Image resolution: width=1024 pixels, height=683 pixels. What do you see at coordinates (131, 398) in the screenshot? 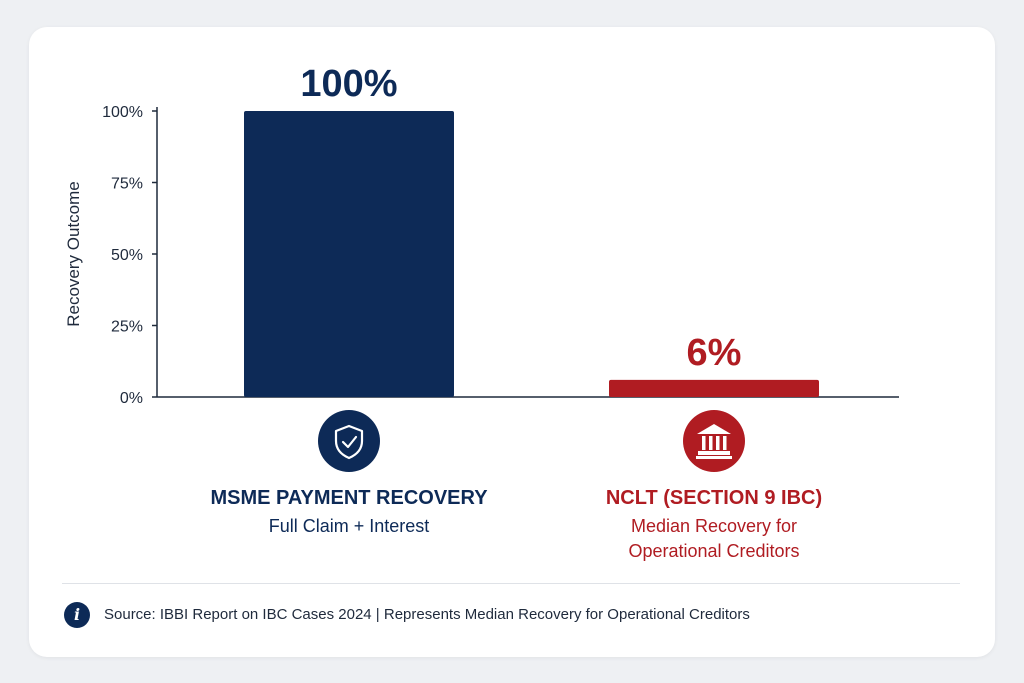
I see `y-tick-label: 0%` at bounding box center [131, 398].